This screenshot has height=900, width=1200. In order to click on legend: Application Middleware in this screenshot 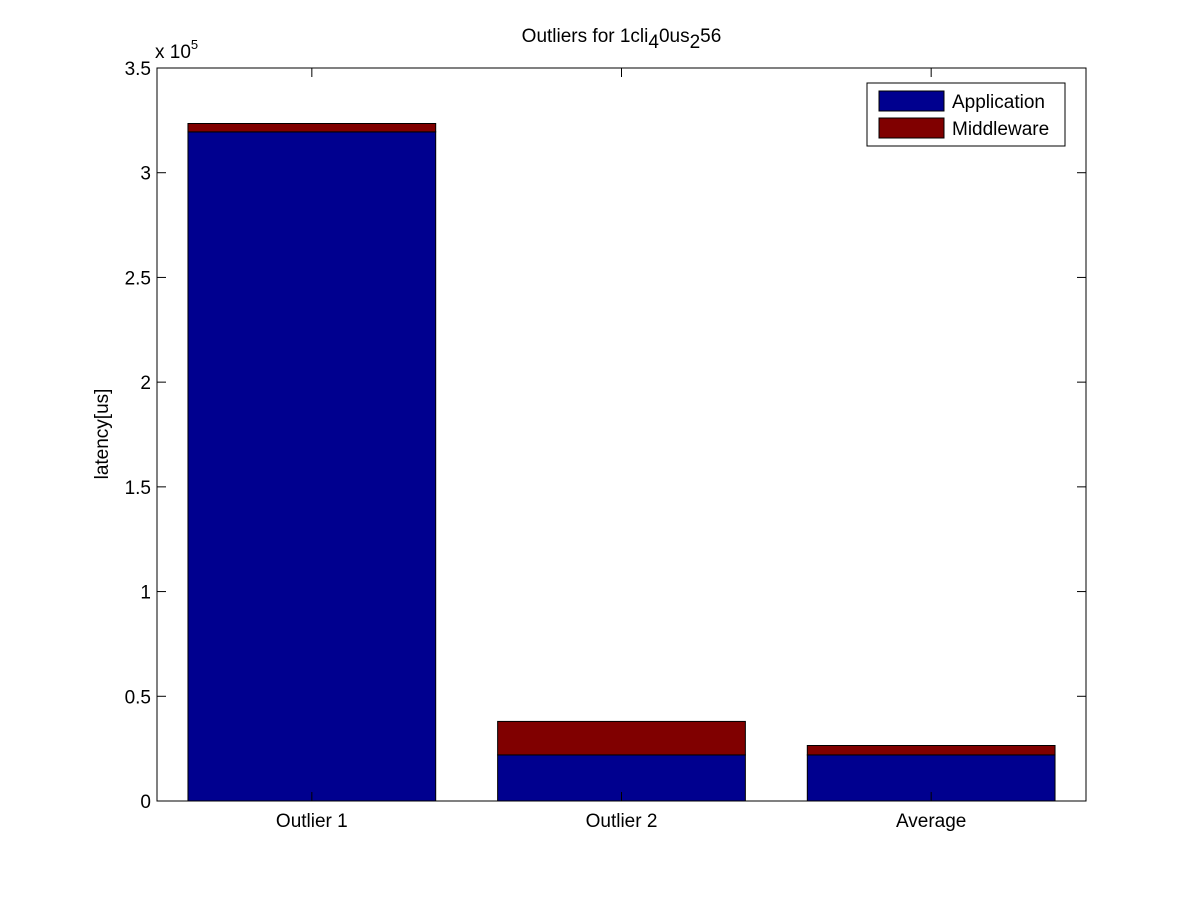, I will do `click(966, 114)`.